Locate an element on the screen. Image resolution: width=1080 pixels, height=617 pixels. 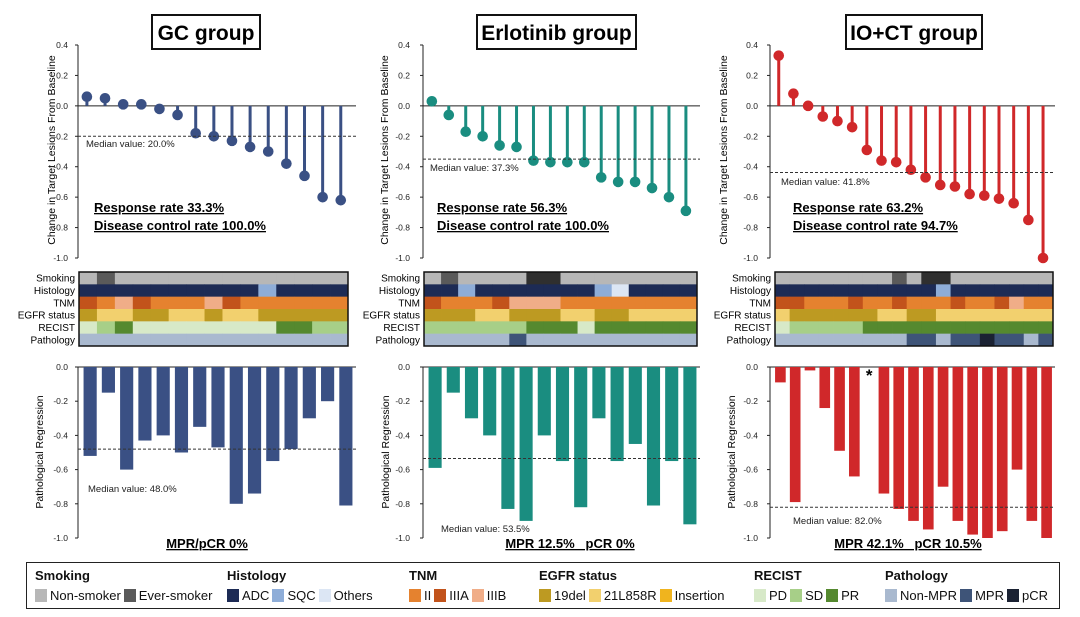
y-tick-label: -0.4 is located at coordinates (750, 435).